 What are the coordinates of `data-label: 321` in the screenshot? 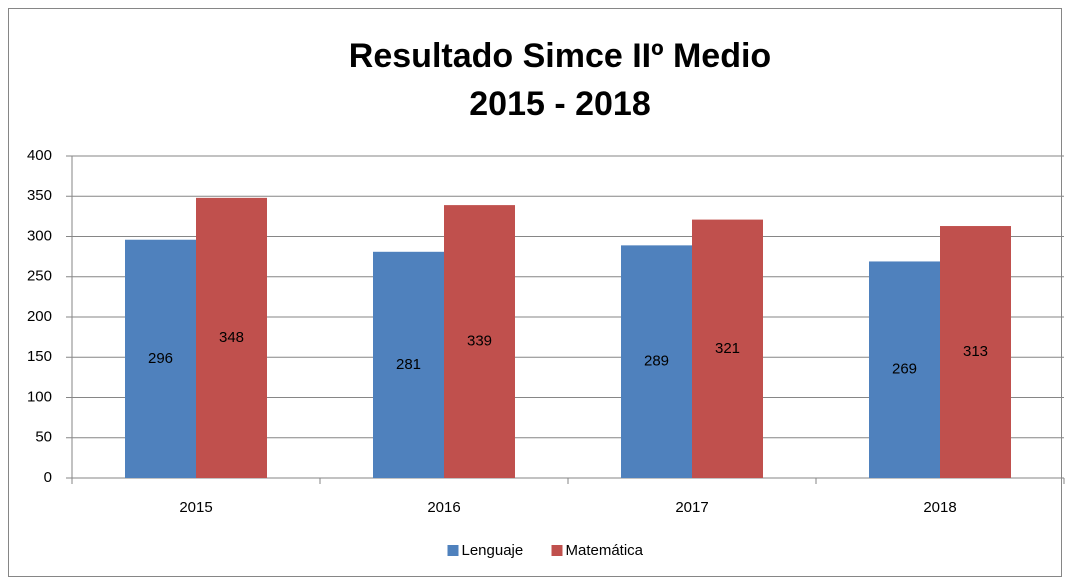 It's located at (727, 348).